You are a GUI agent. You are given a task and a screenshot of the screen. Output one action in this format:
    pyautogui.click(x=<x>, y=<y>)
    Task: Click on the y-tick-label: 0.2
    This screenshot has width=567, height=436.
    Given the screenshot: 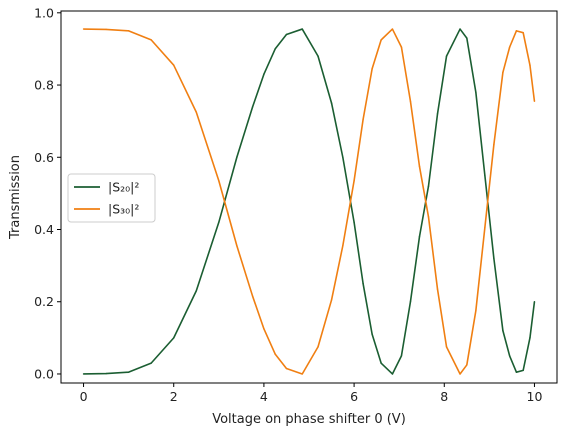 What is the action you would take?
    pyautogui.click(x=44, y=301)
    